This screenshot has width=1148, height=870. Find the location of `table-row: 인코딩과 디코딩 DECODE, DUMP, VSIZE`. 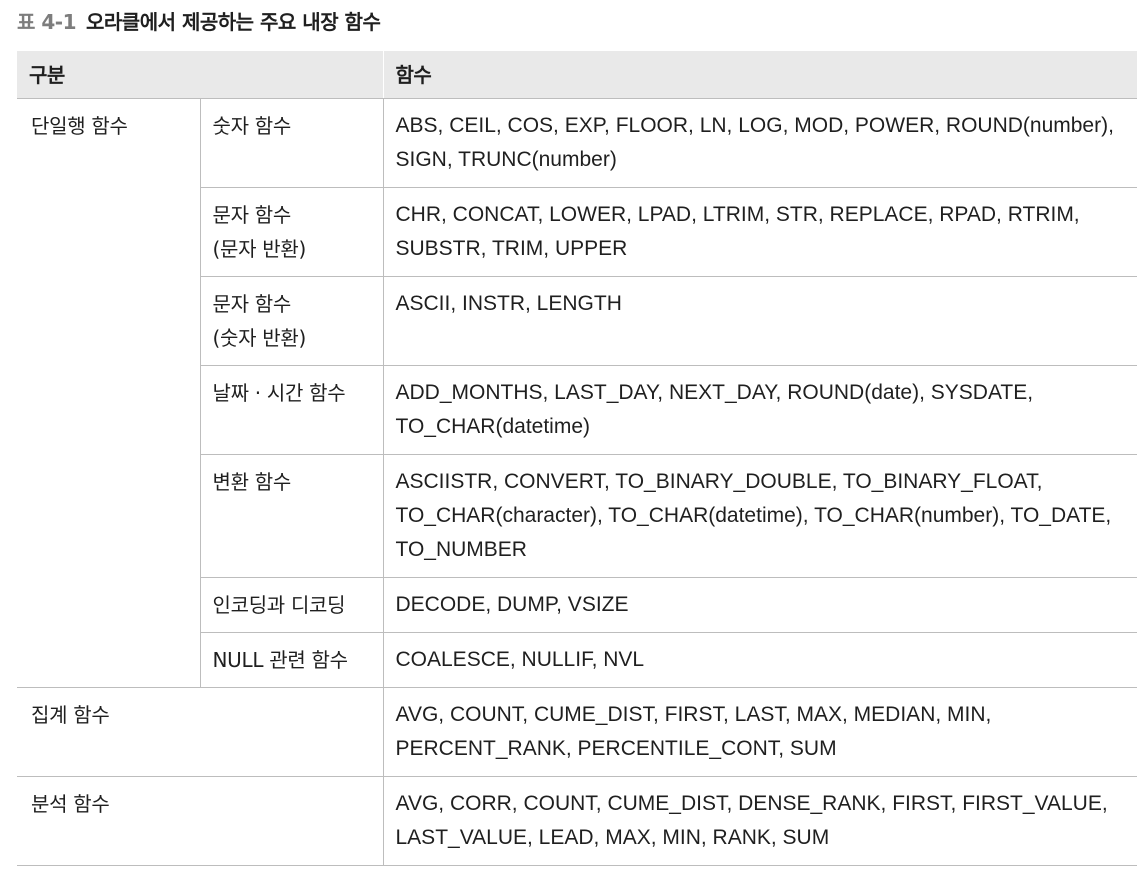

table-row: 인코딩과 디코딩 DECODE, DUMP, VSIZE is located at coordinates (577, 605).